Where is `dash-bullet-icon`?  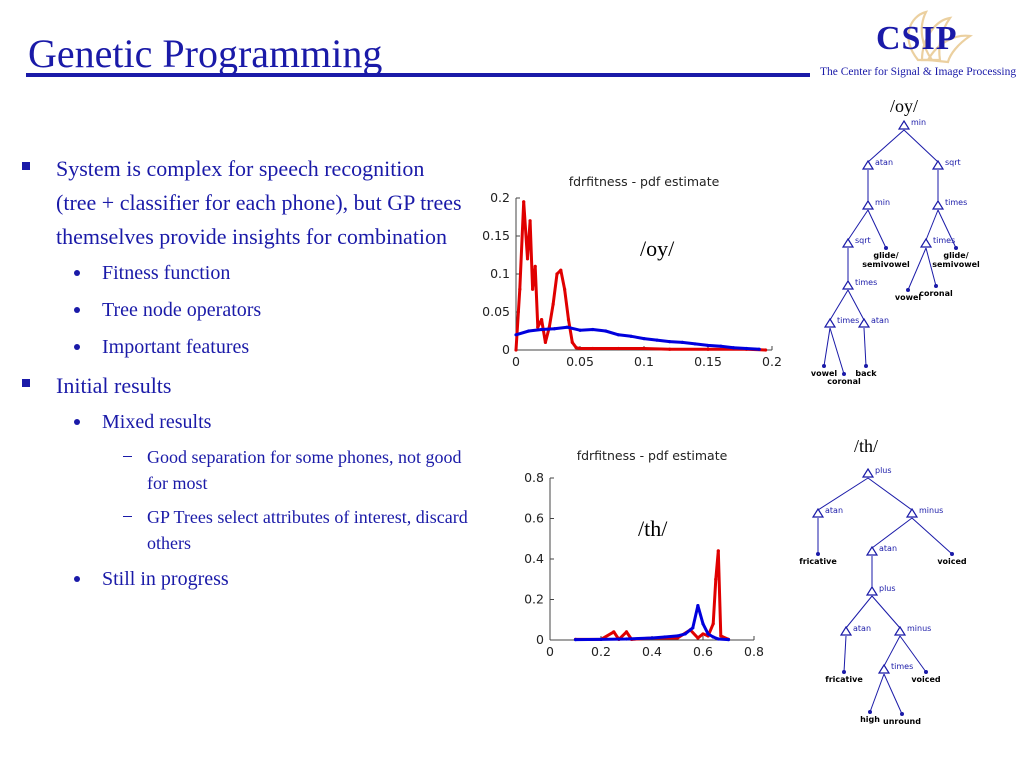
dash-bullet-icon is located at coordinates (127, 456).